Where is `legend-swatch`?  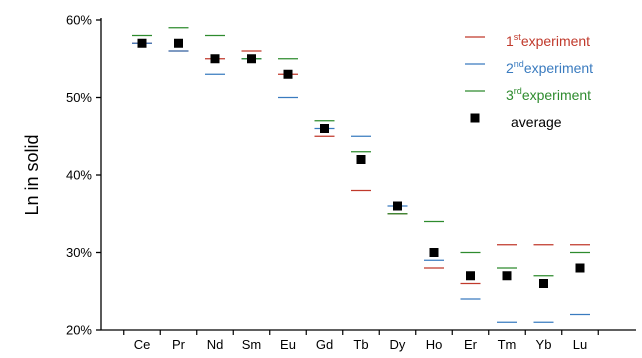 legend-swatch is located at coordinates (475, 118).